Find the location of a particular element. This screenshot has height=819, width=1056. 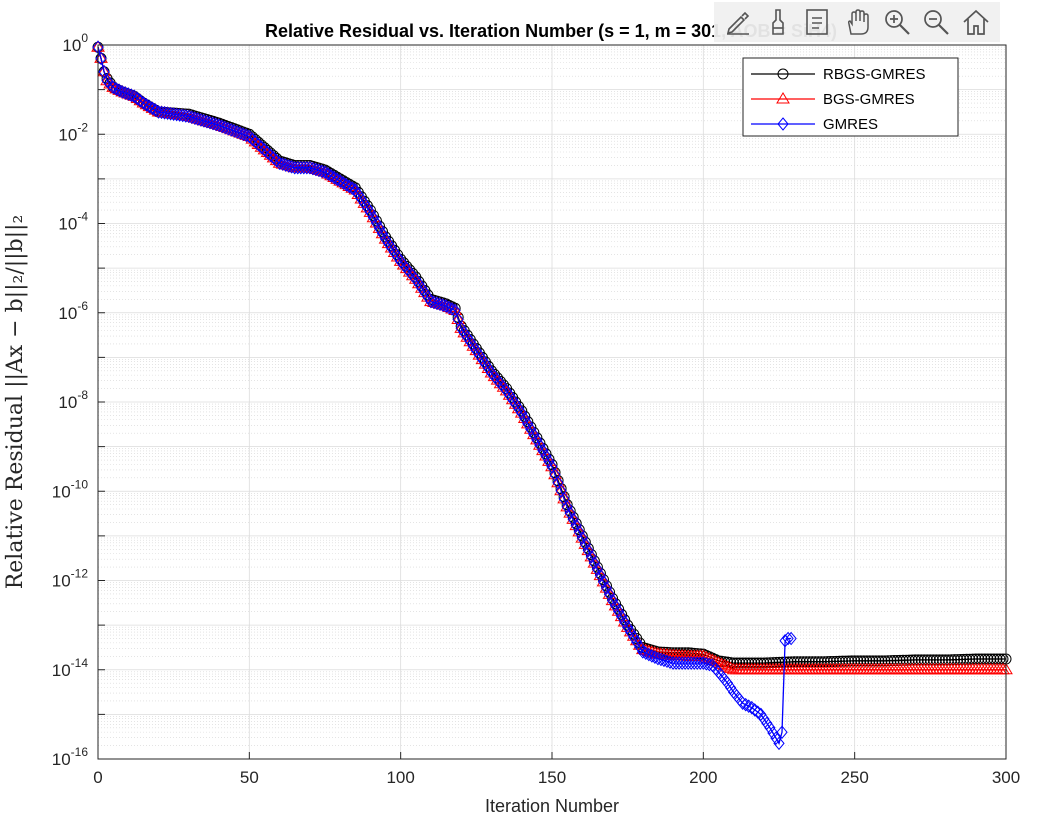

x-tick-label: 0 is located at coordinates (97, 777).